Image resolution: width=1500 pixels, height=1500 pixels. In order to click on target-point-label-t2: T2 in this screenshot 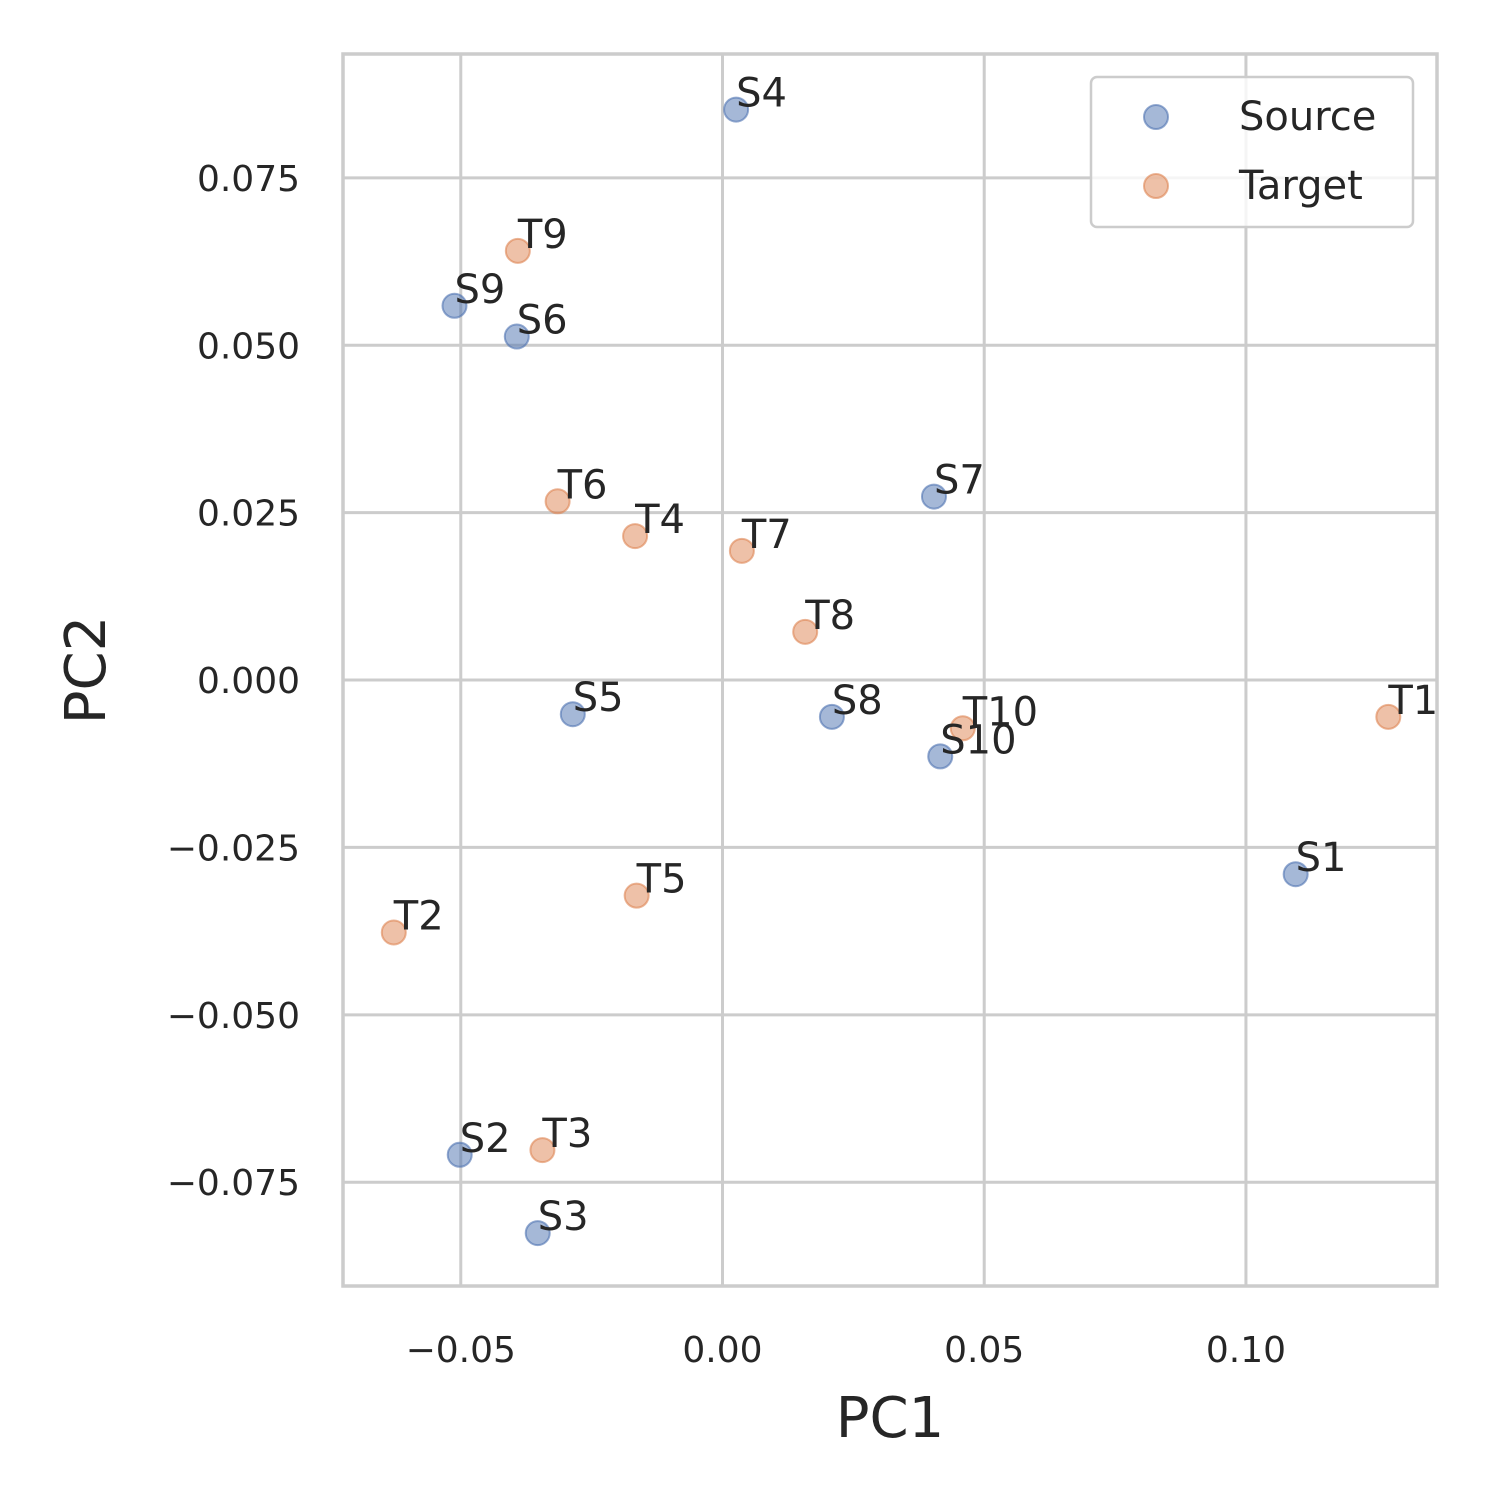, I will do `click(418, 916)`.